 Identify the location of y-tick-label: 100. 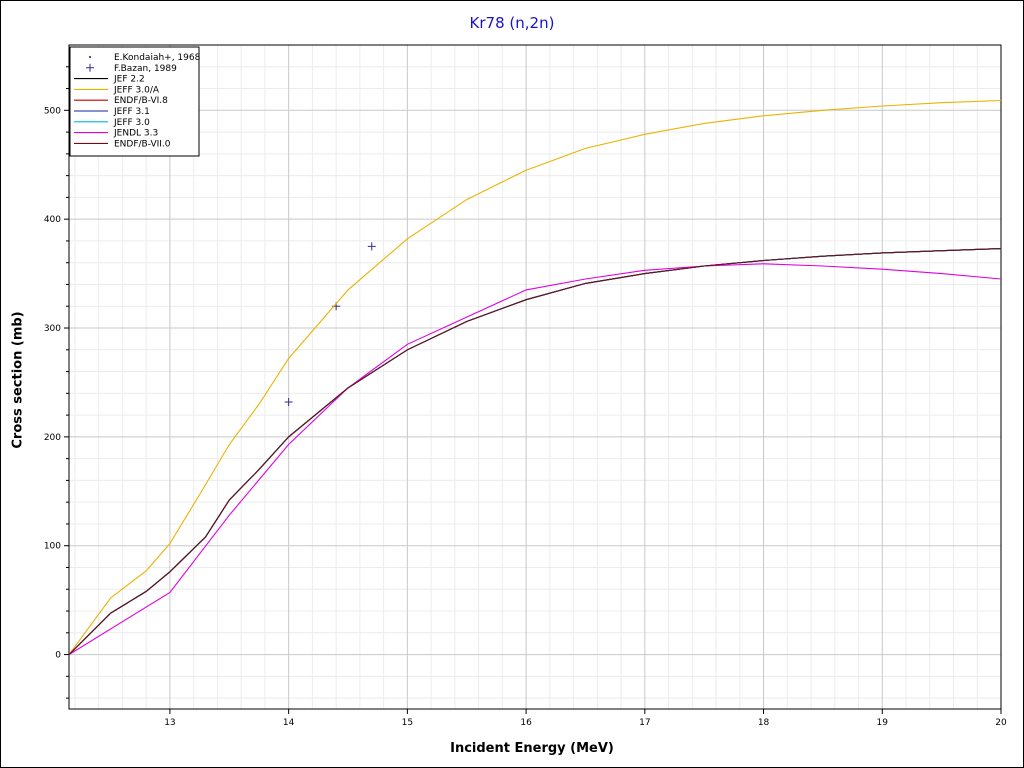
(52, 547).